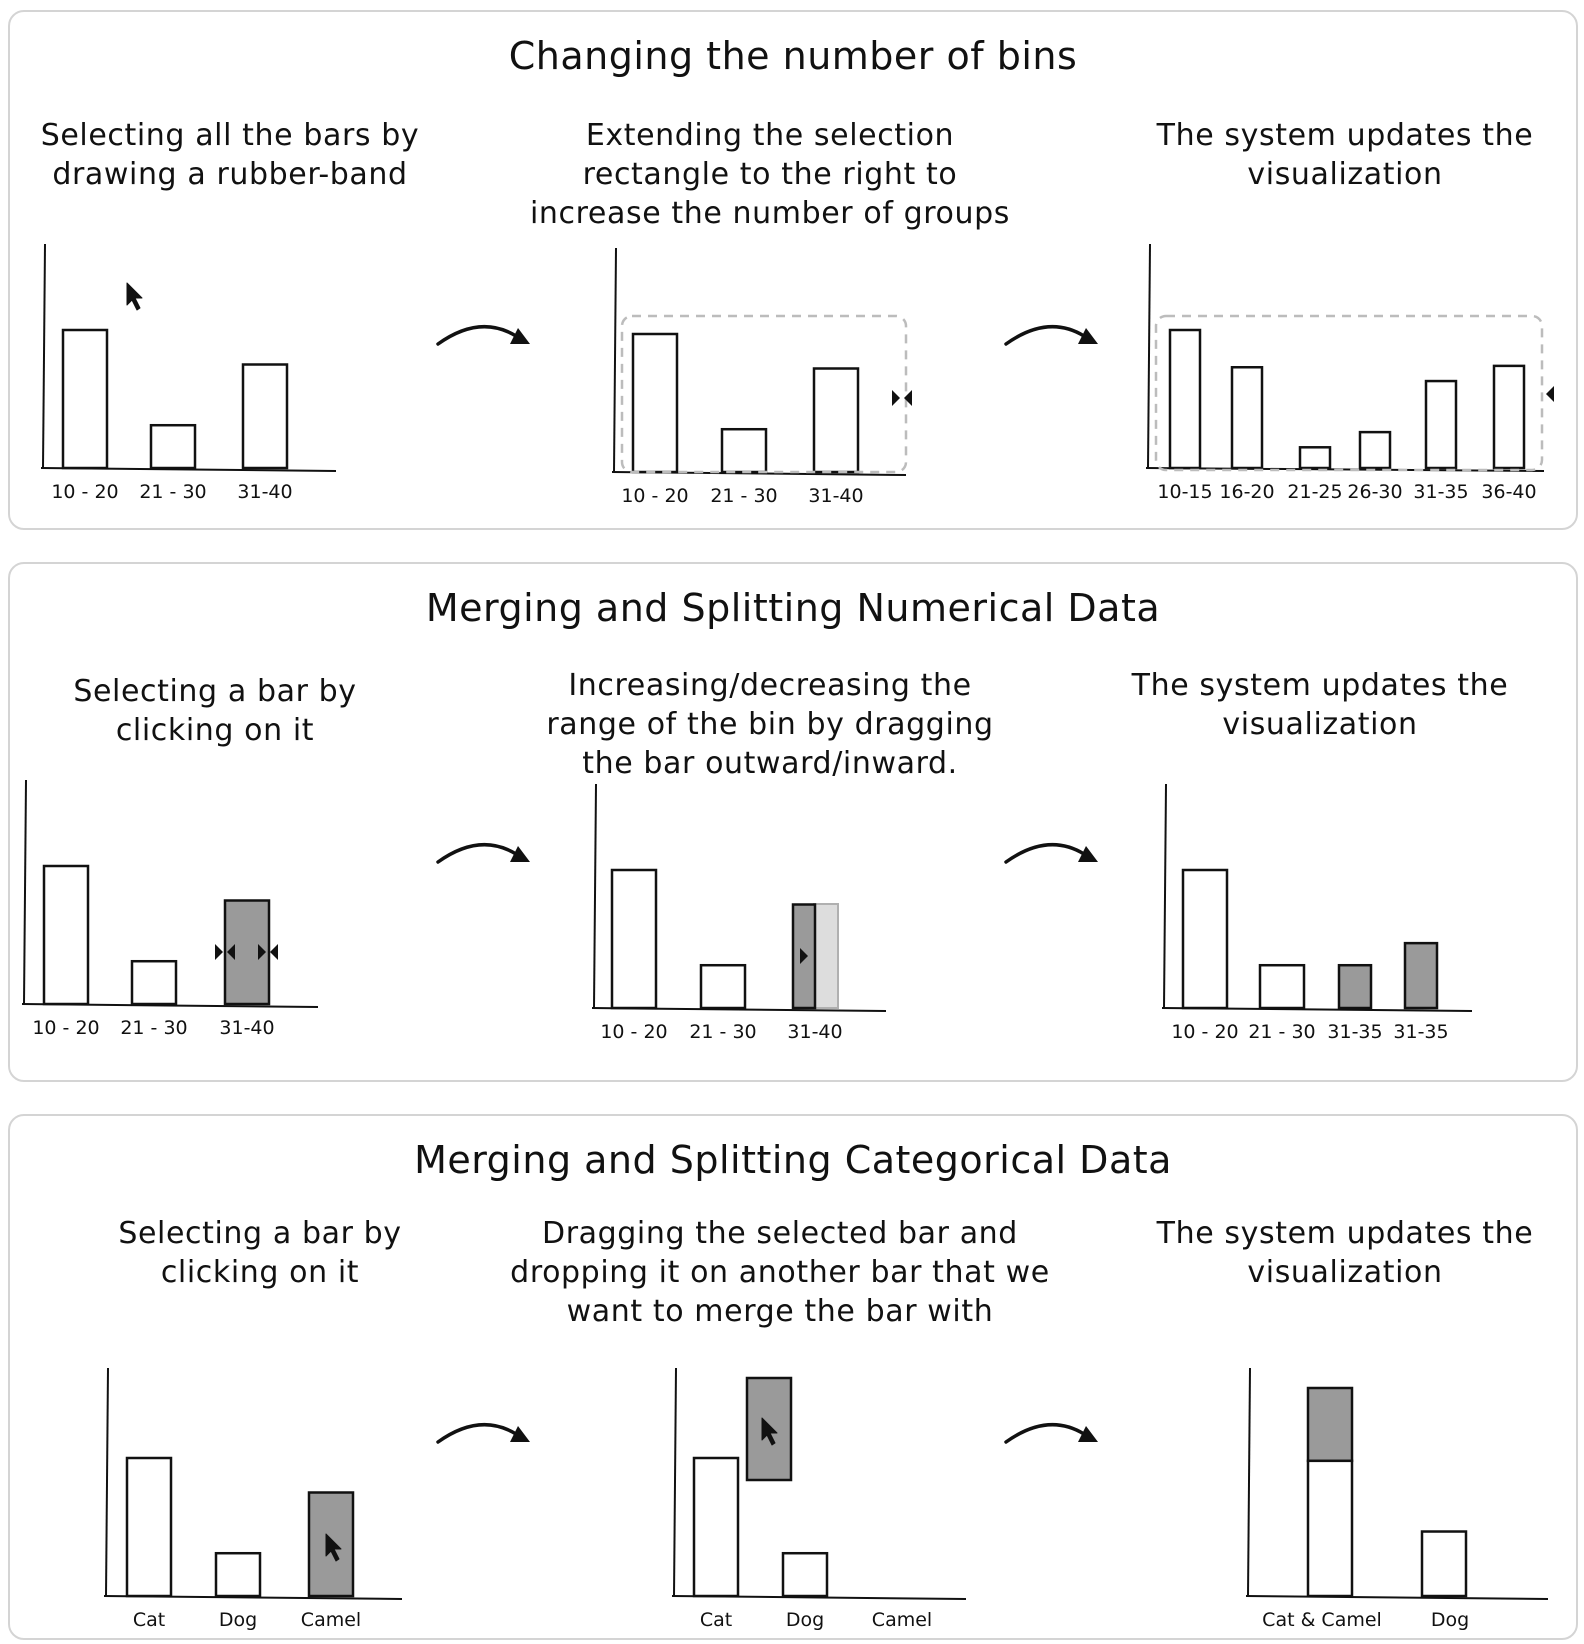  I want to click on tick-label: 10-15, so click(1184, 492).